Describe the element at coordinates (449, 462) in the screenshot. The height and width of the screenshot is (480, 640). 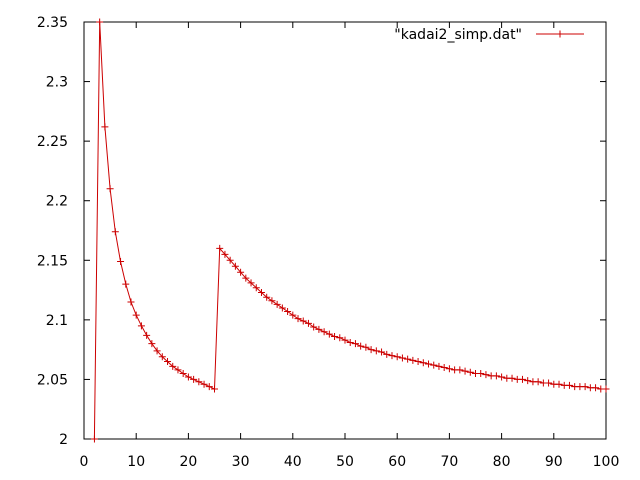
I see `x-tick-label: 70` at that location.